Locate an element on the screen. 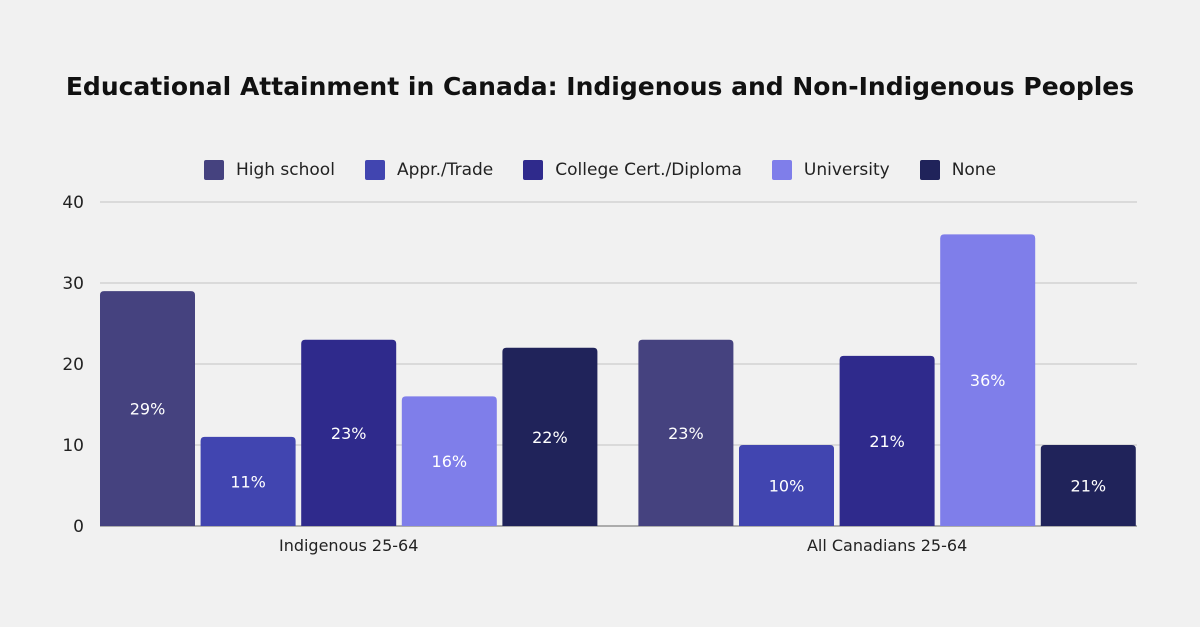 Image resolution: width=1200 pixels, height=627 pixels. legend-item: None is located at coordinates (958, 170).